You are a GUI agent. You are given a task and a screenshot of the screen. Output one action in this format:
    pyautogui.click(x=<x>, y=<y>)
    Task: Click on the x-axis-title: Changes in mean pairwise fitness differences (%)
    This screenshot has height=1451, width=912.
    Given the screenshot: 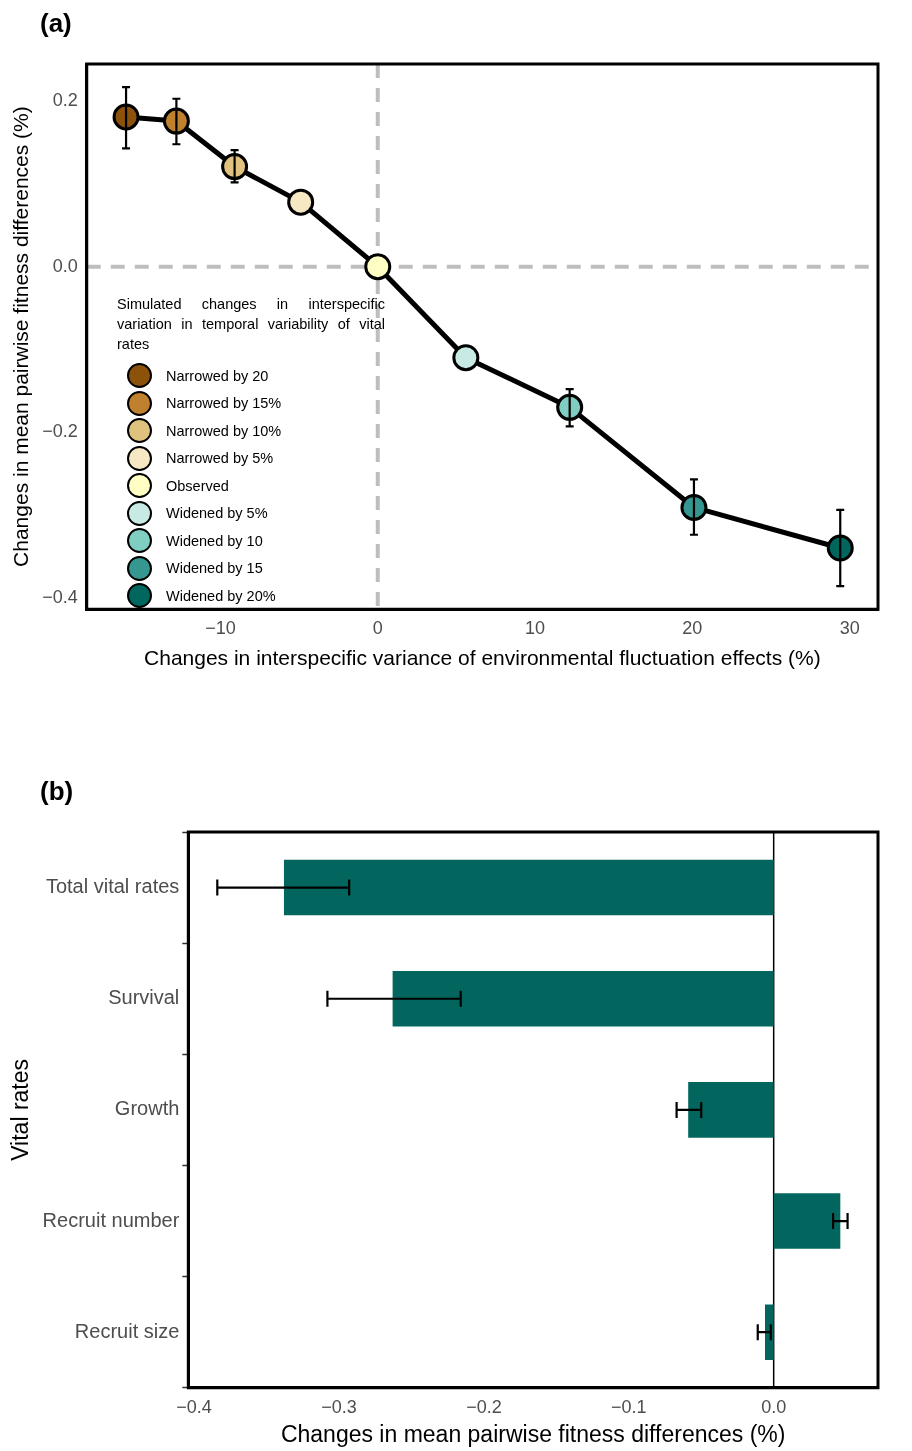 What is the action you would take?
    pyautogui.click(x=533, y=1433)
    